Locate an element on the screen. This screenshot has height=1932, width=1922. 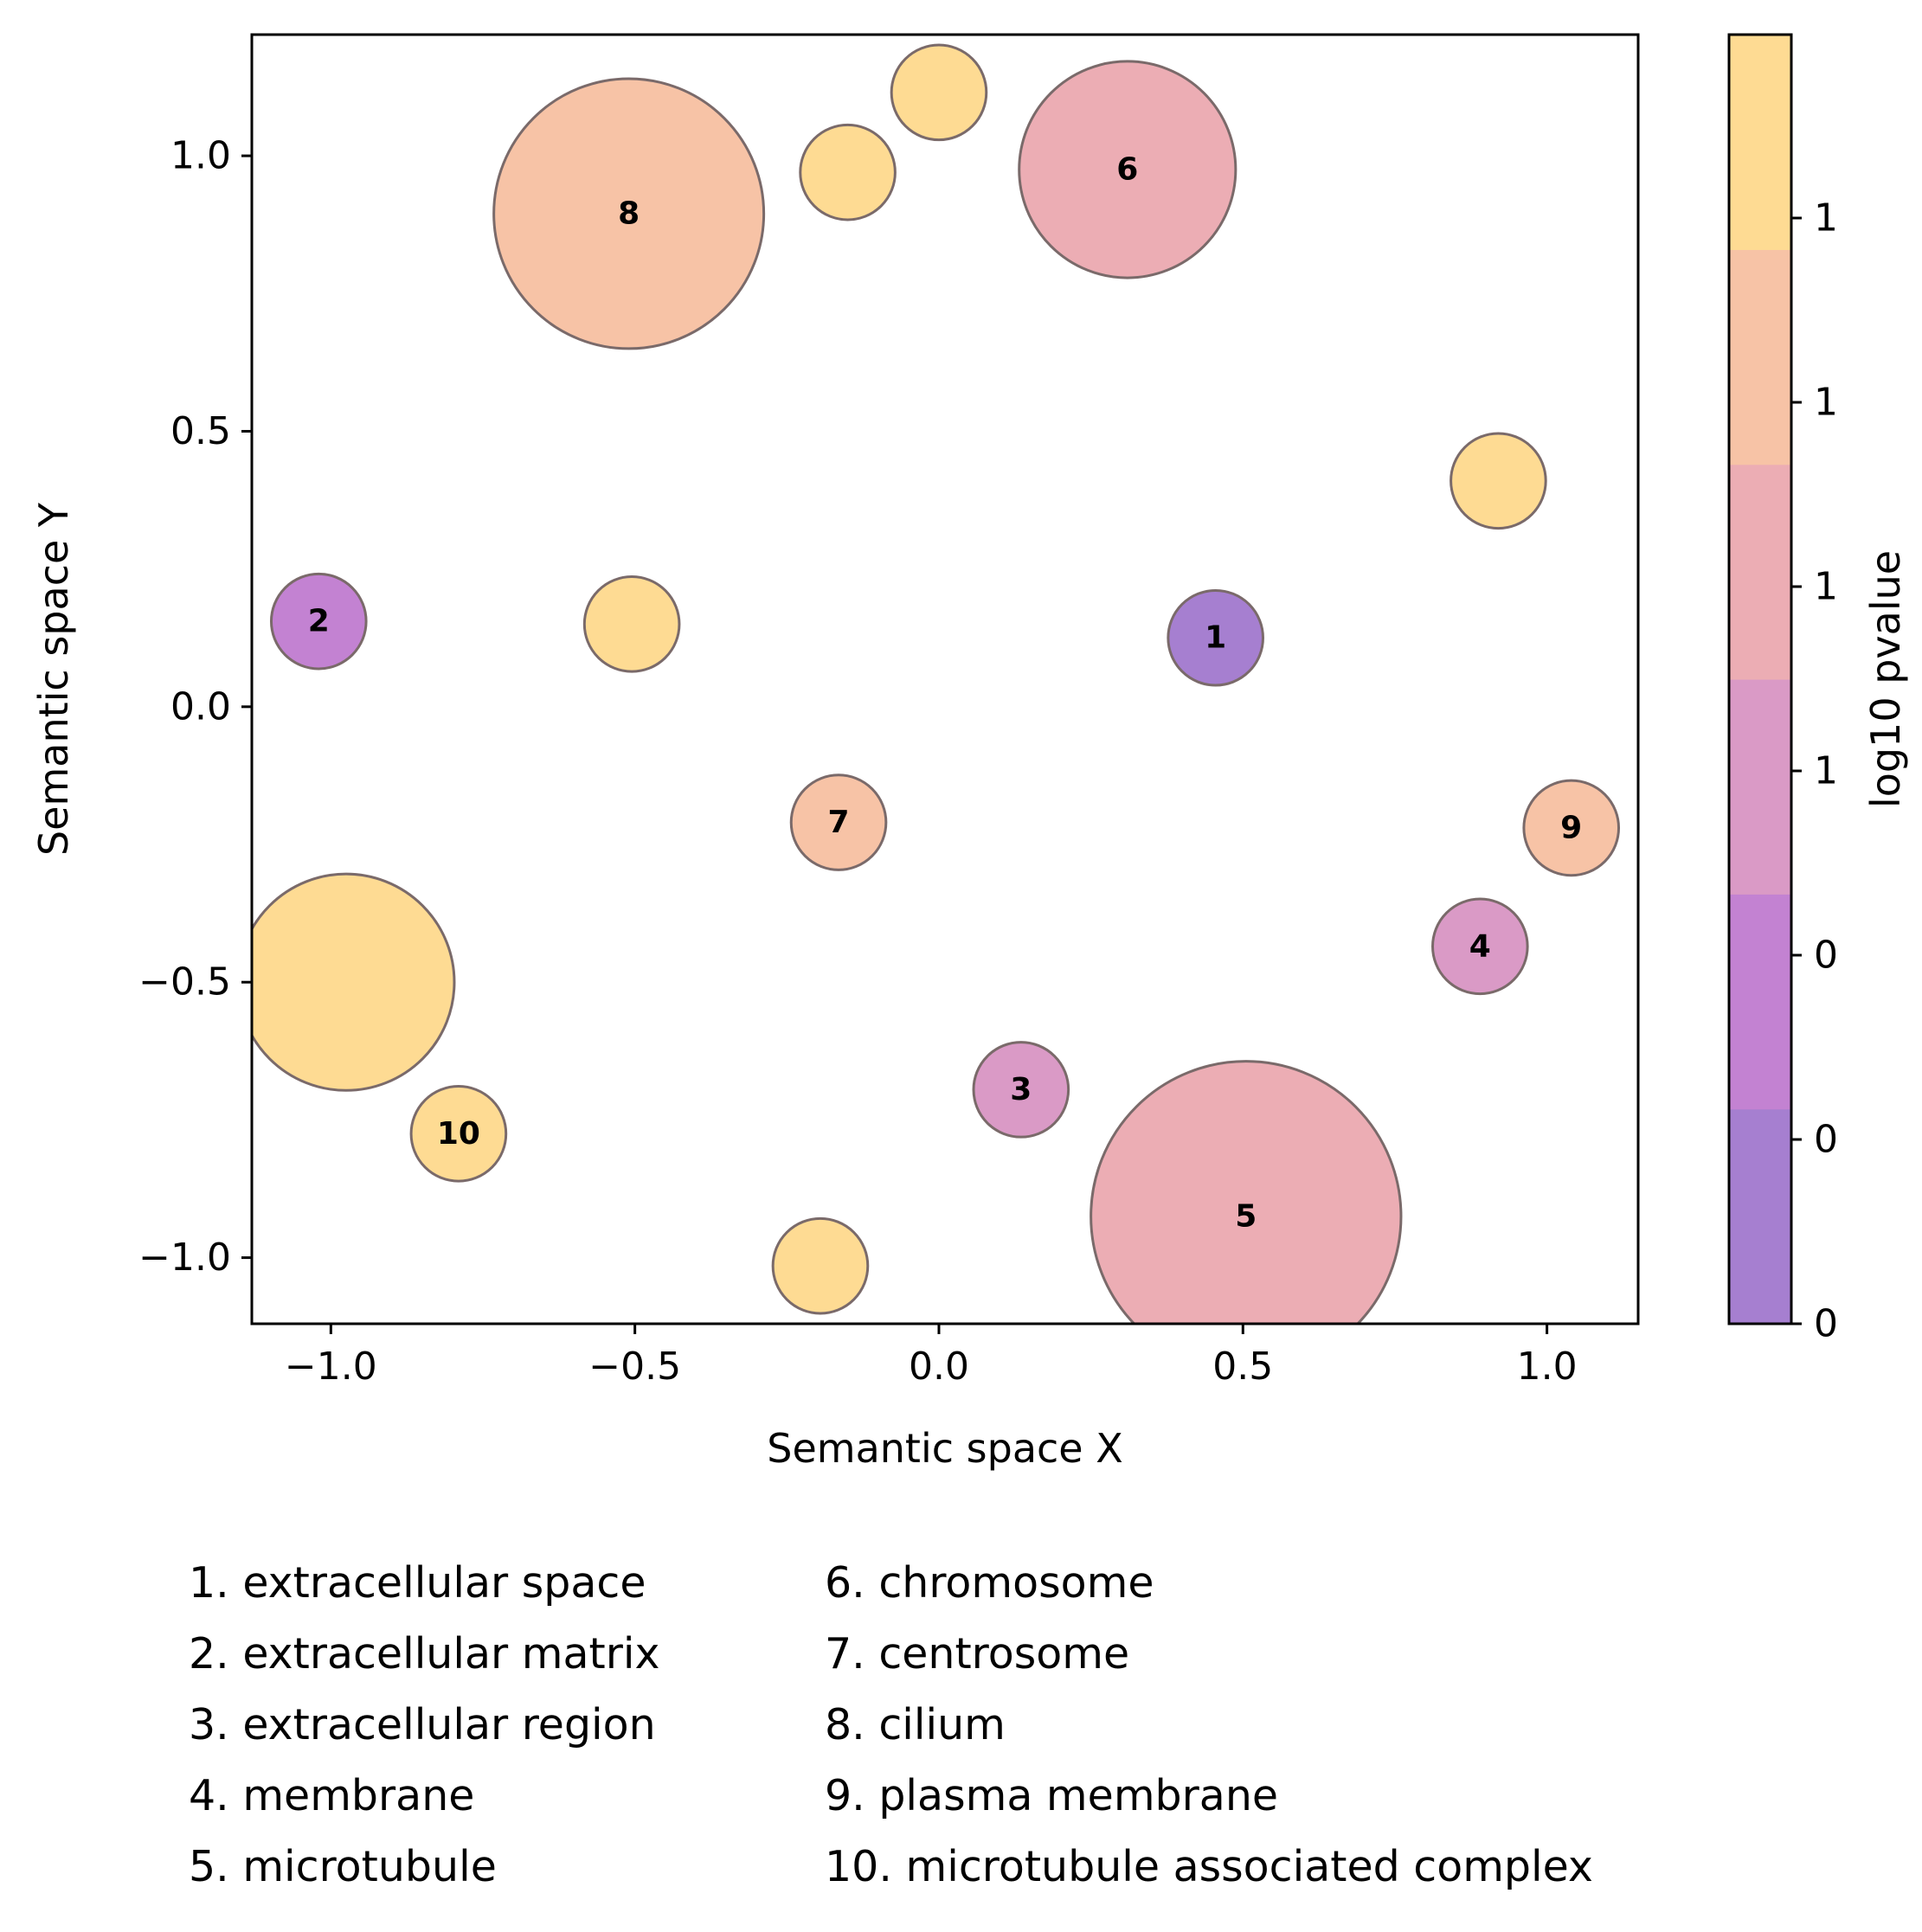
bubble-number-6: 6 is located at coordinates (1127, 170).